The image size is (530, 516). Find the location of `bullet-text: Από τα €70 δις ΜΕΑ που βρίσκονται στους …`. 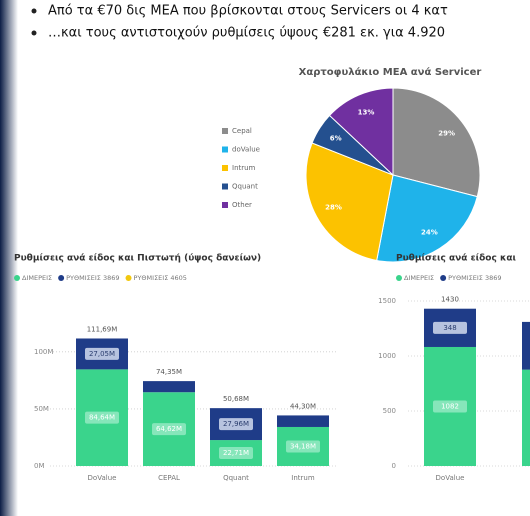

bullet-text: Από τα €70 δις ΜΕΑ που βρίσκονται στους … is located at coordinates (248, 11).